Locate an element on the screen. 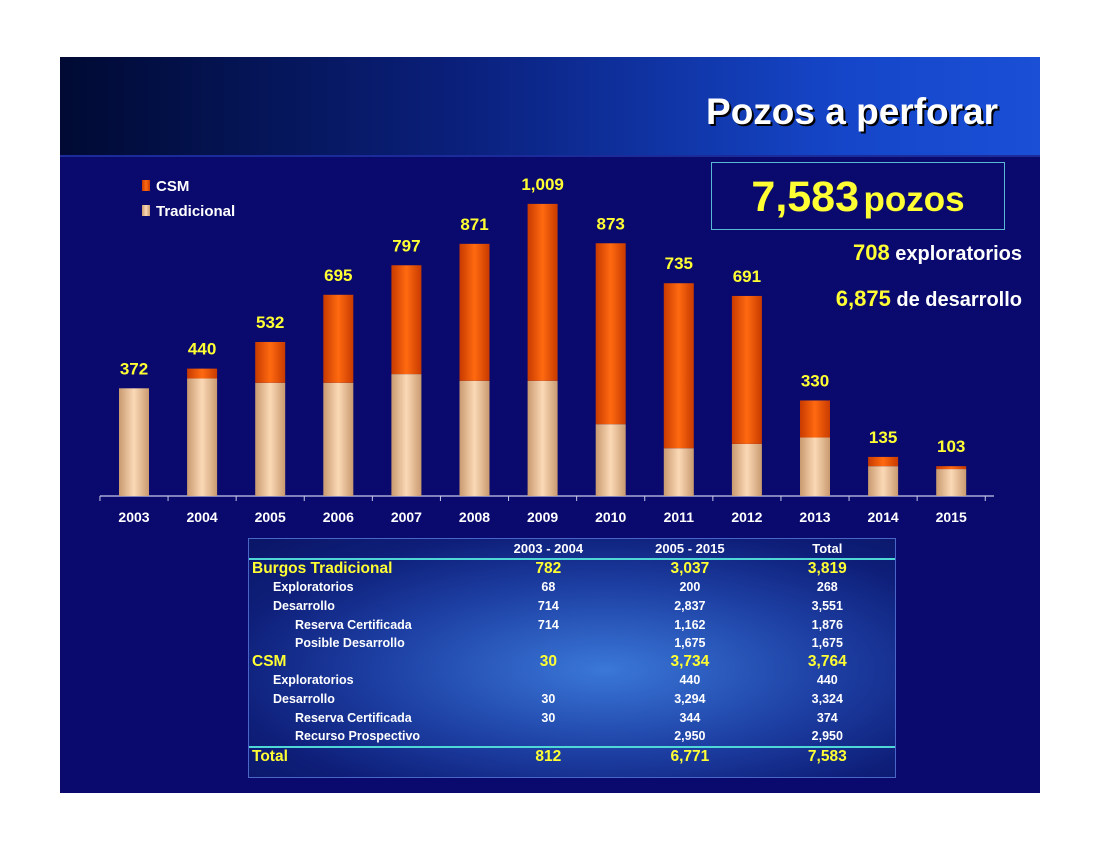  development-count: 6,875 de desarrollo is located at coordinates (929, 299).